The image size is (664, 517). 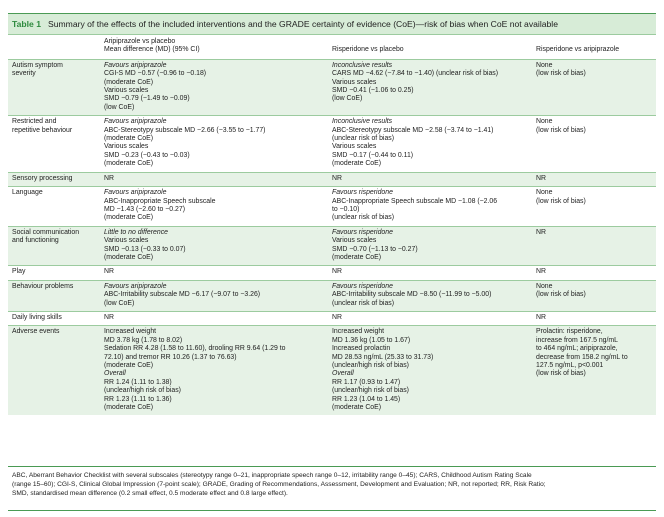 What do you see at coordinates (19, 272) in the screenshot?
I see `outcome-label: Play` at bounding box center [19, 272].